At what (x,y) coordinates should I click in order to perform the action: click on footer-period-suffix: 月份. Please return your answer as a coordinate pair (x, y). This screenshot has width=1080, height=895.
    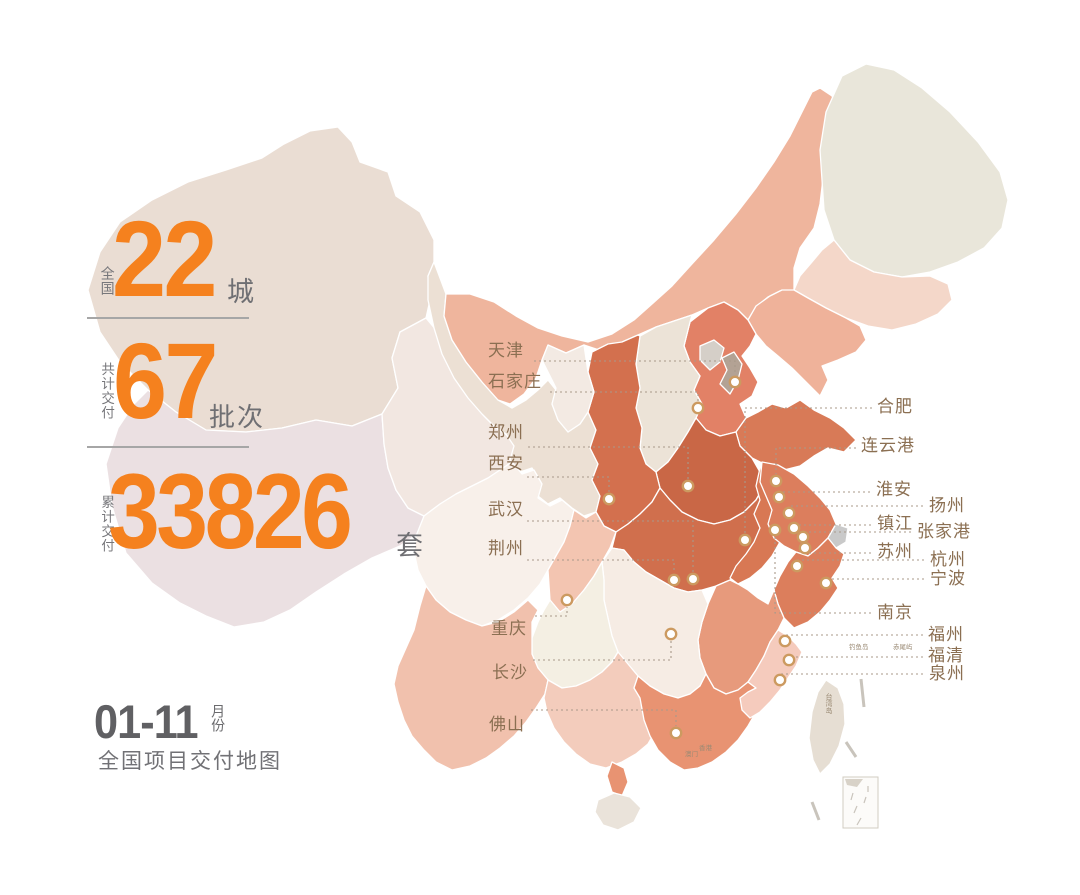
    Looking at the image, I should click on (218, 718).